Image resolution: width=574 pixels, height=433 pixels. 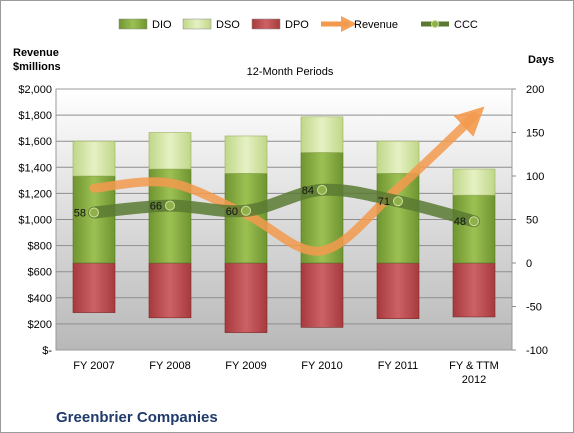 What do you see at coordinates (435, 24) in the screenshot?
I see `legend-swatch-ccc-marker` at bounding box center [435, 24].